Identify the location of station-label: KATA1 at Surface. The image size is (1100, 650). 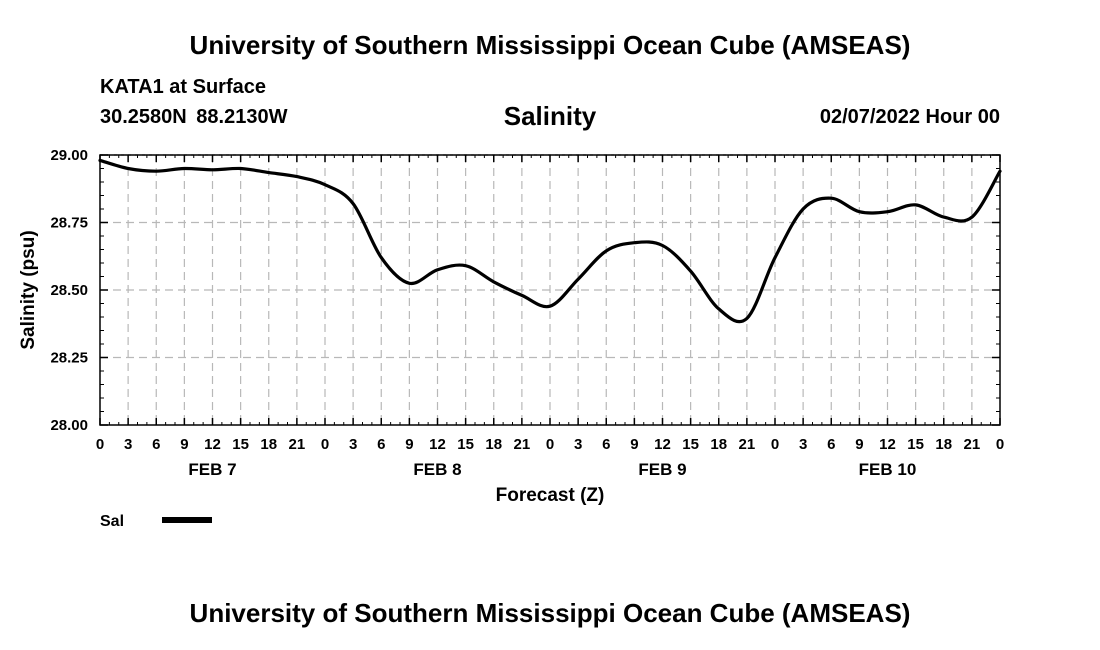
(183, 87).